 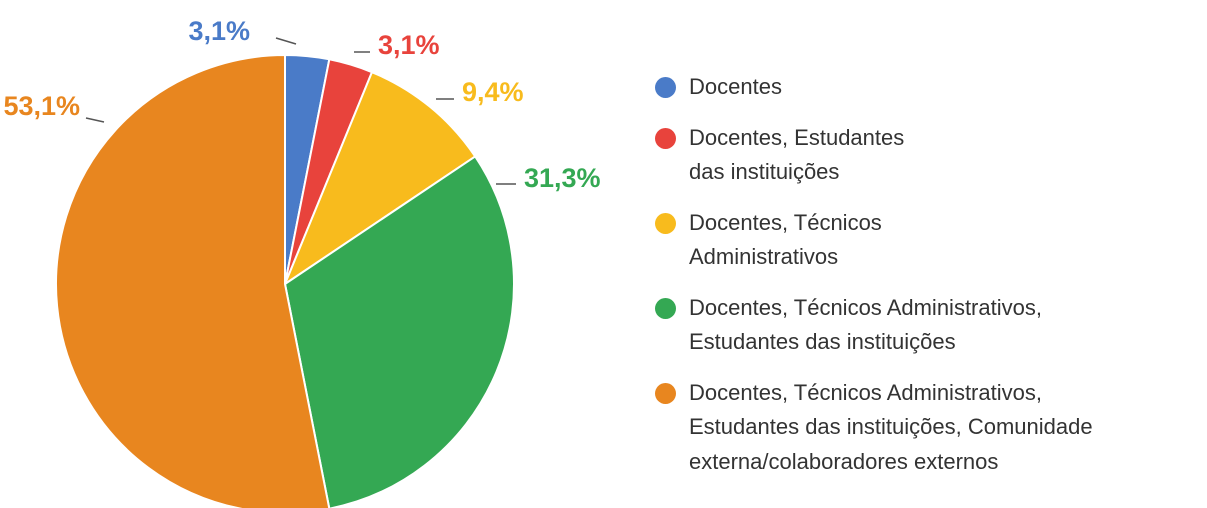 What do you see at coordinates (41, 106) in the screenshot?
I see `value-label: 53,1%` at bounding box center [41, 106].